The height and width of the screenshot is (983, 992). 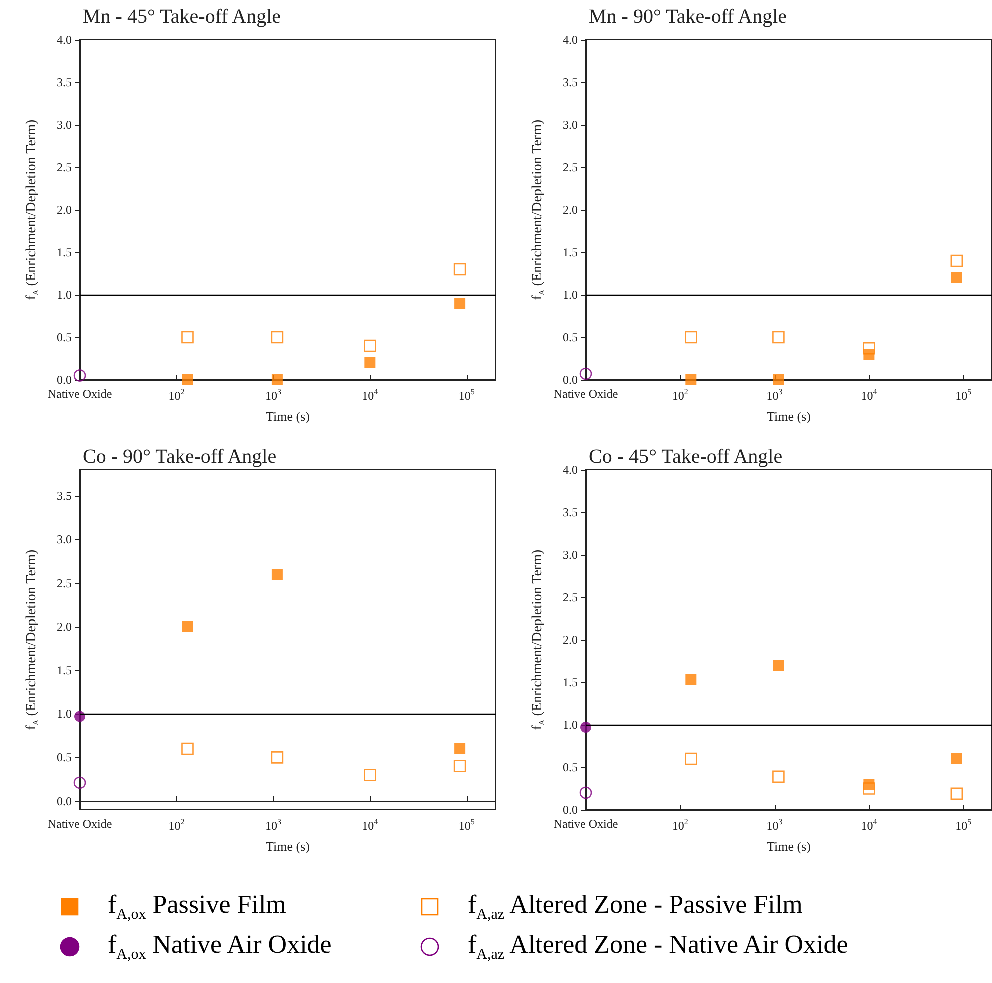 I want to click on legend-label: f$_{A,ox}$ Passive Film, so click(x=197, y=907).